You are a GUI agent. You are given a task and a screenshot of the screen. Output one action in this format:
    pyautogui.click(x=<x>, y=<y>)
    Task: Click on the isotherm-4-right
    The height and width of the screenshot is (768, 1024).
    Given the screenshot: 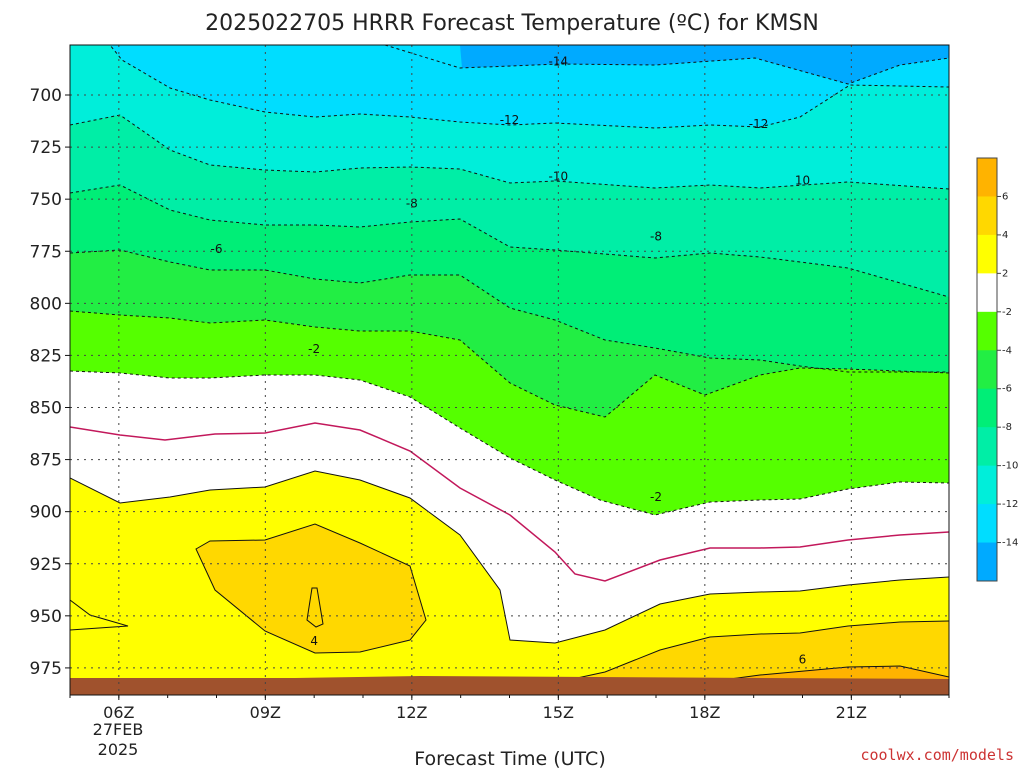 What is the action you would take?
    pyautogui.click(x=744, y=653)
    